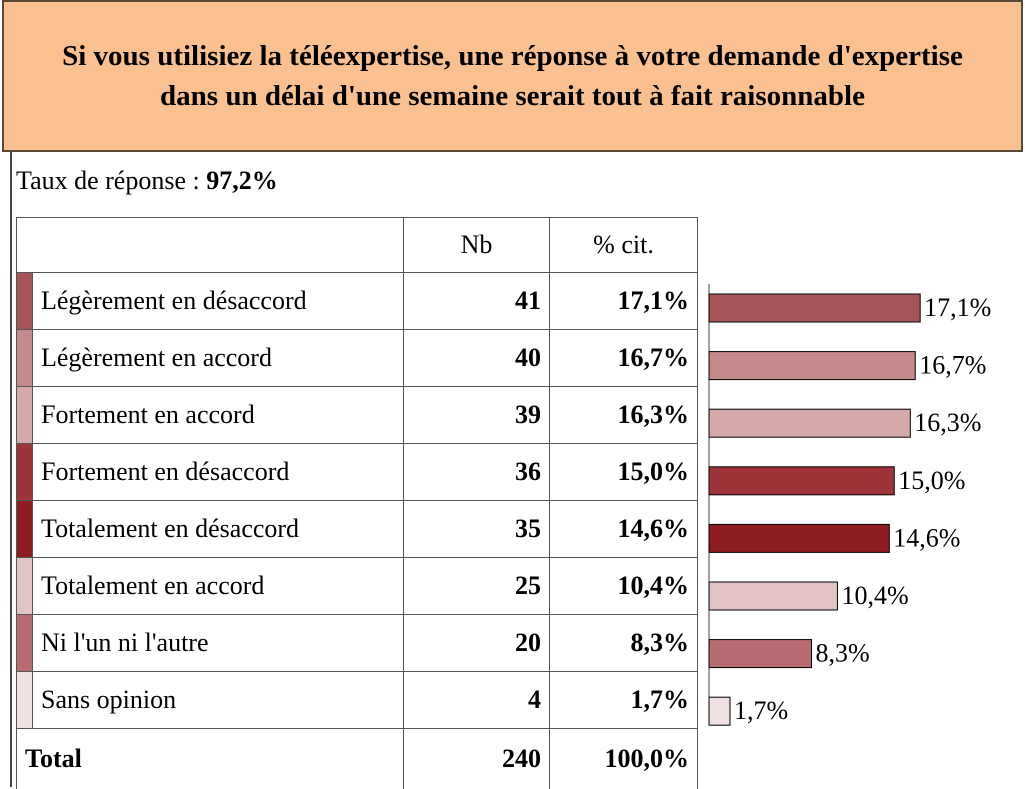  I want to click on row: Totalement en désaccord 35 14,6%, so click(357, 529).